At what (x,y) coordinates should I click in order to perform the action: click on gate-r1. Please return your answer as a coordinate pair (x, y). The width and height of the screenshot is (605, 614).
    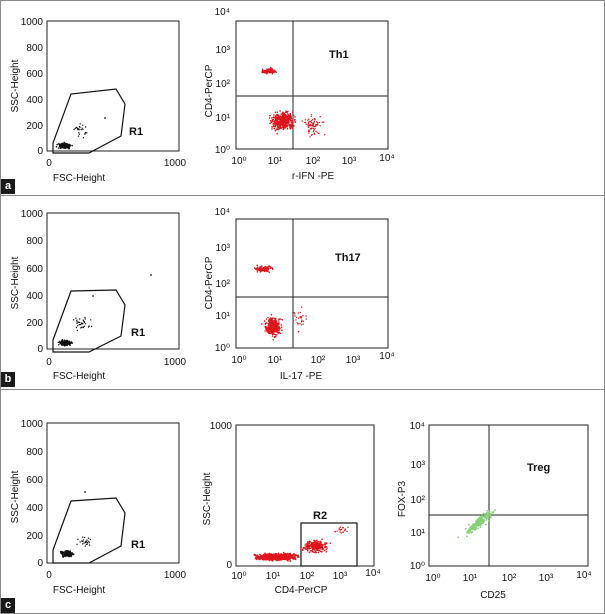
    Looking at the image, I should click on (89, 530).